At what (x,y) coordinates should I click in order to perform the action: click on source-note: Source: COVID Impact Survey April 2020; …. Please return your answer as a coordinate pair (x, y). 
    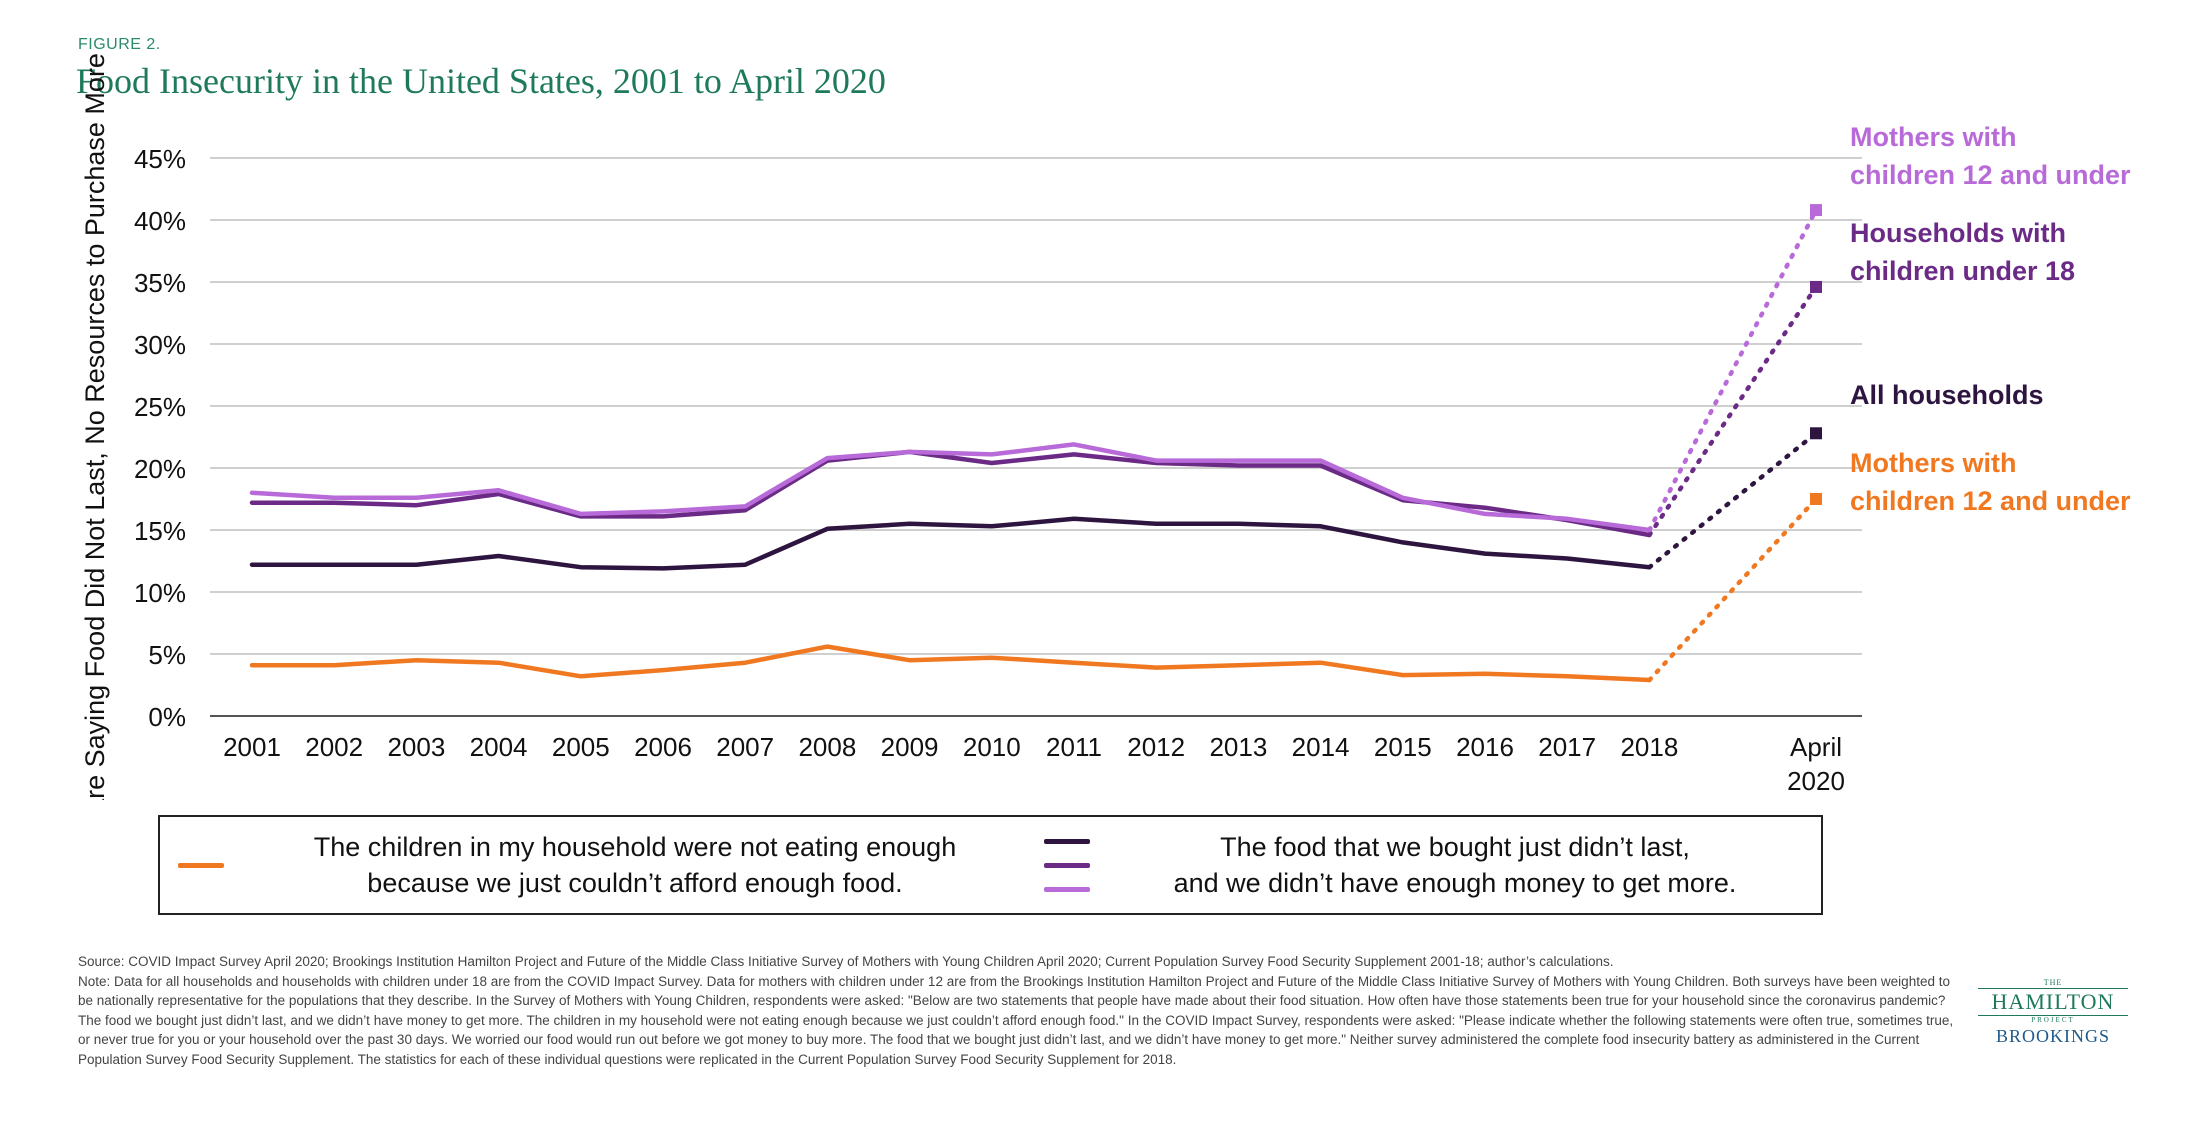
    Looking at the image, I should click on (846, 961).